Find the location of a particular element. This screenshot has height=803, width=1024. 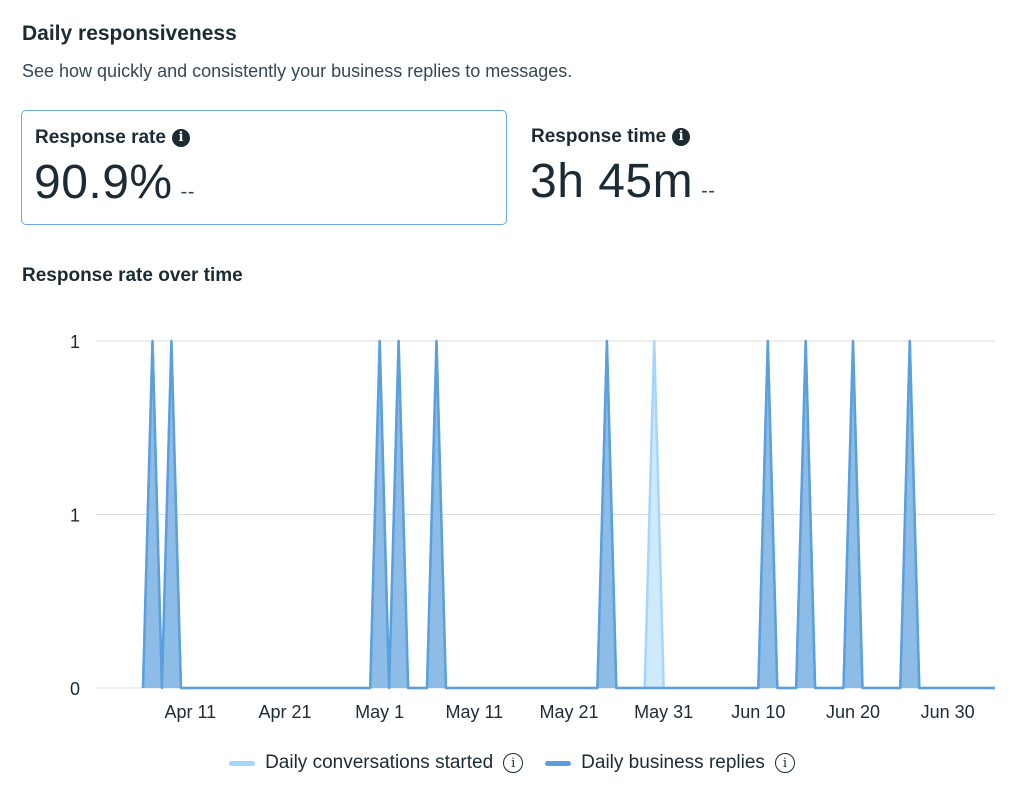

chart-title: Response rate over time is located at coordinates (132, 275).